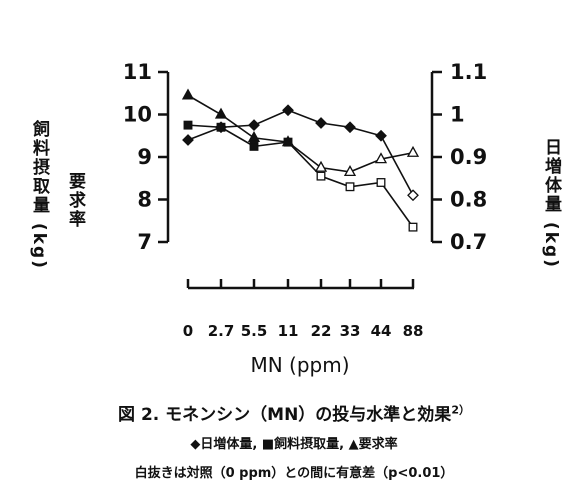  What do you see at coordinates (188, 331) in the screenshot?
I see `x-tick-label: 0` at bounding box center [188, 331].